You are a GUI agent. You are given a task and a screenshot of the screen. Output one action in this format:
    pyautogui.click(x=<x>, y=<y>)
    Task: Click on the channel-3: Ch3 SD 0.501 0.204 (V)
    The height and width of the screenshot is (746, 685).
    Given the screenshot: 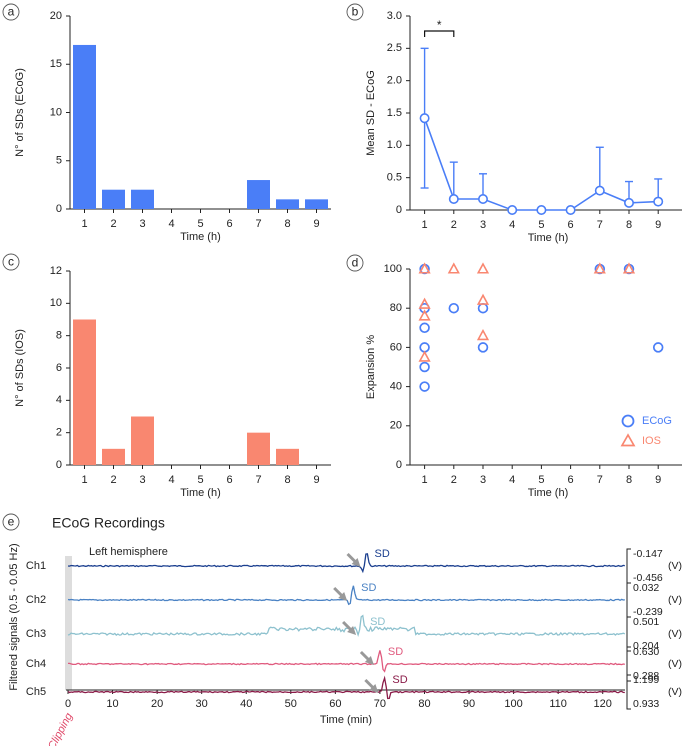 What is the action you would take?
    pyautogui.click(x=354, y=633)
    